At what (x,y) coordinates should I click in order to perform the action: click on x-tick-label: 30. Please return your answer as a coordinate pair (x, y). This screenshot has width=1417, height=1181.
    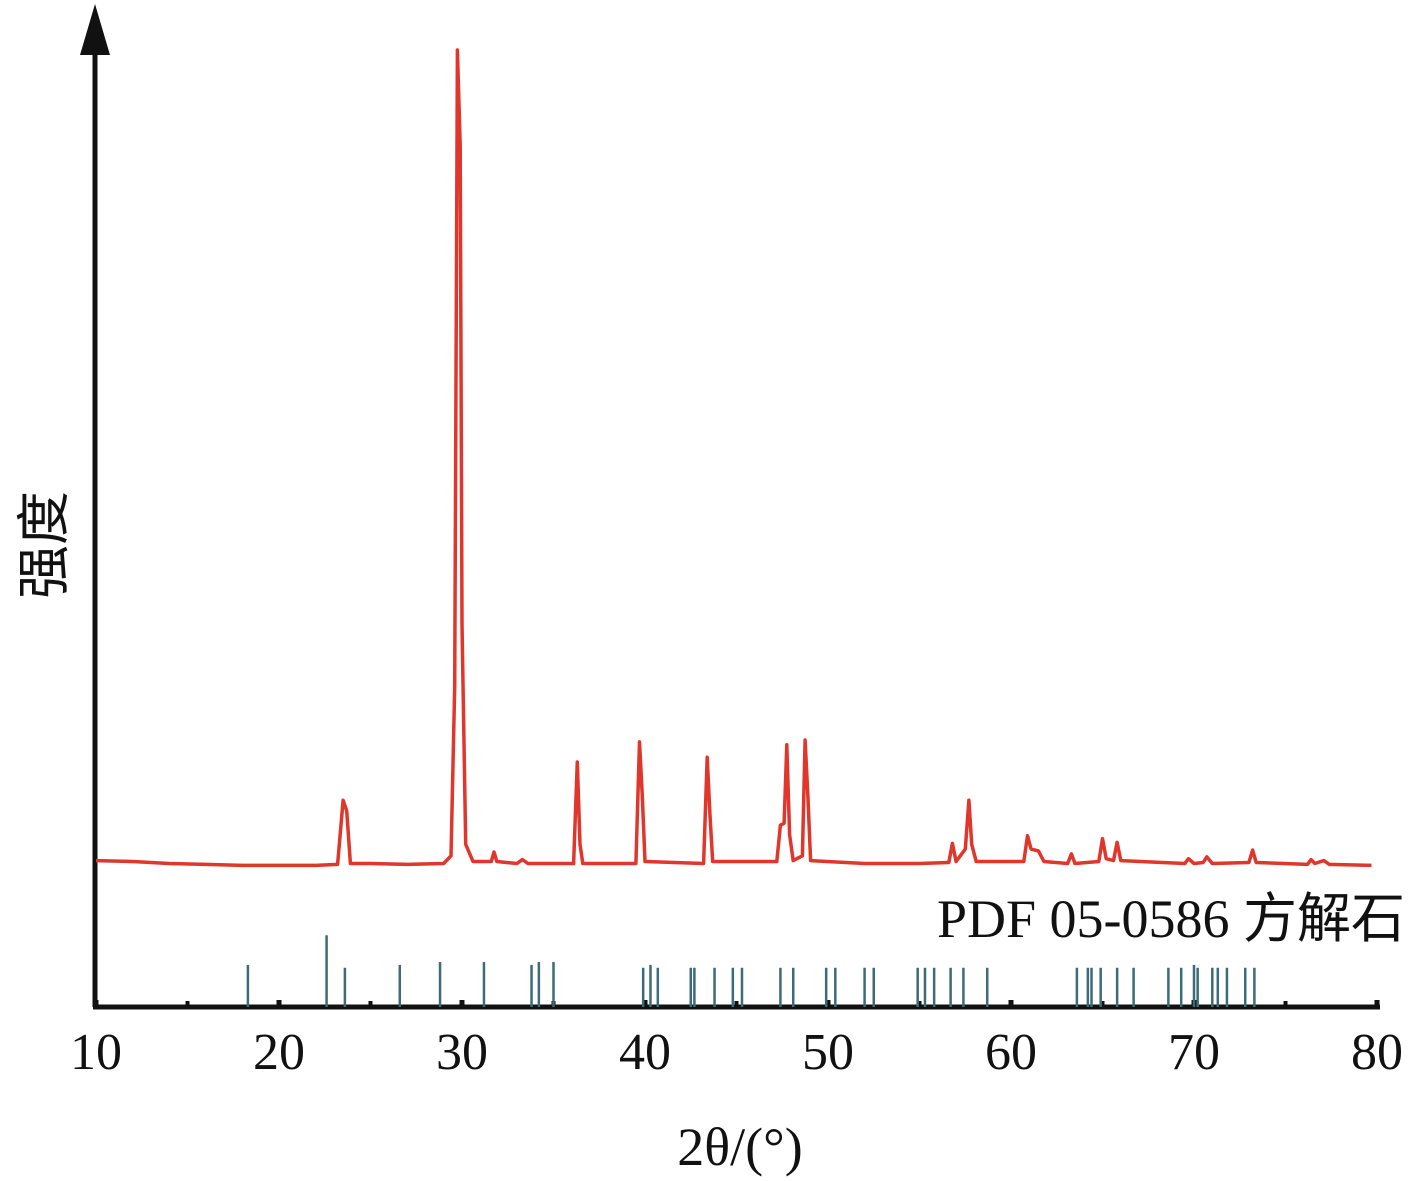
    Looking at the image, I should click on (462, 1052).